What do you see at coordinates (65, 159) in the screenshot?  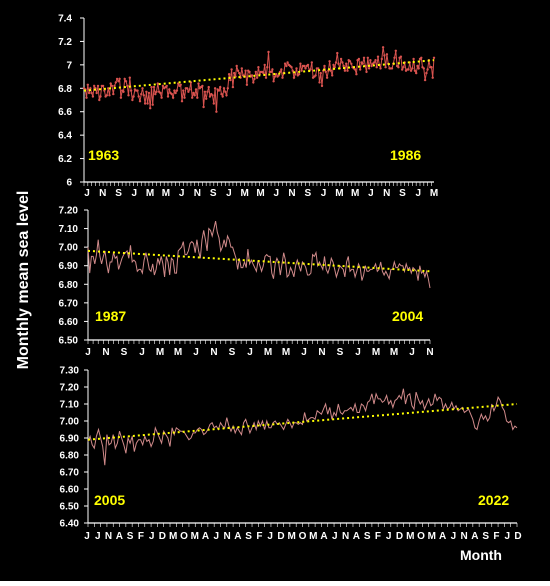 I see `panel1-y-tick-label: 6.2` at bounding box center [65, 159].